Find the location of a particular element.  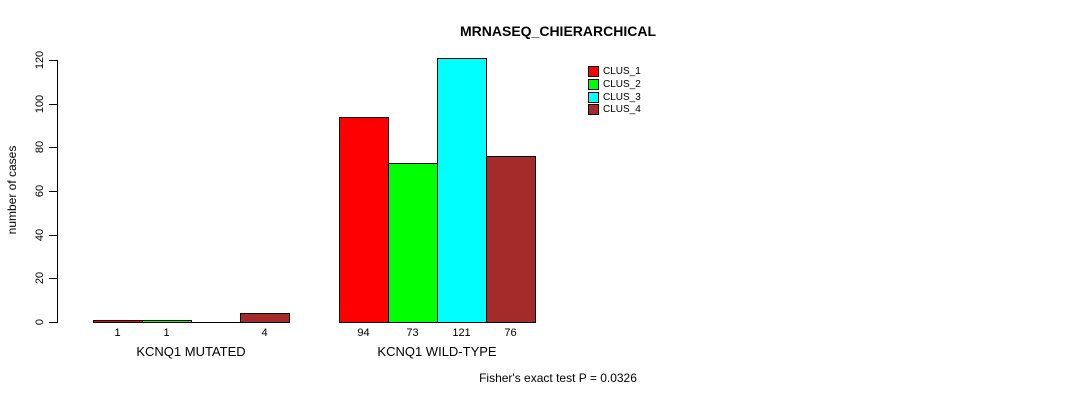

legend-label: CLUS_2 is located at coordinates (622, 84).